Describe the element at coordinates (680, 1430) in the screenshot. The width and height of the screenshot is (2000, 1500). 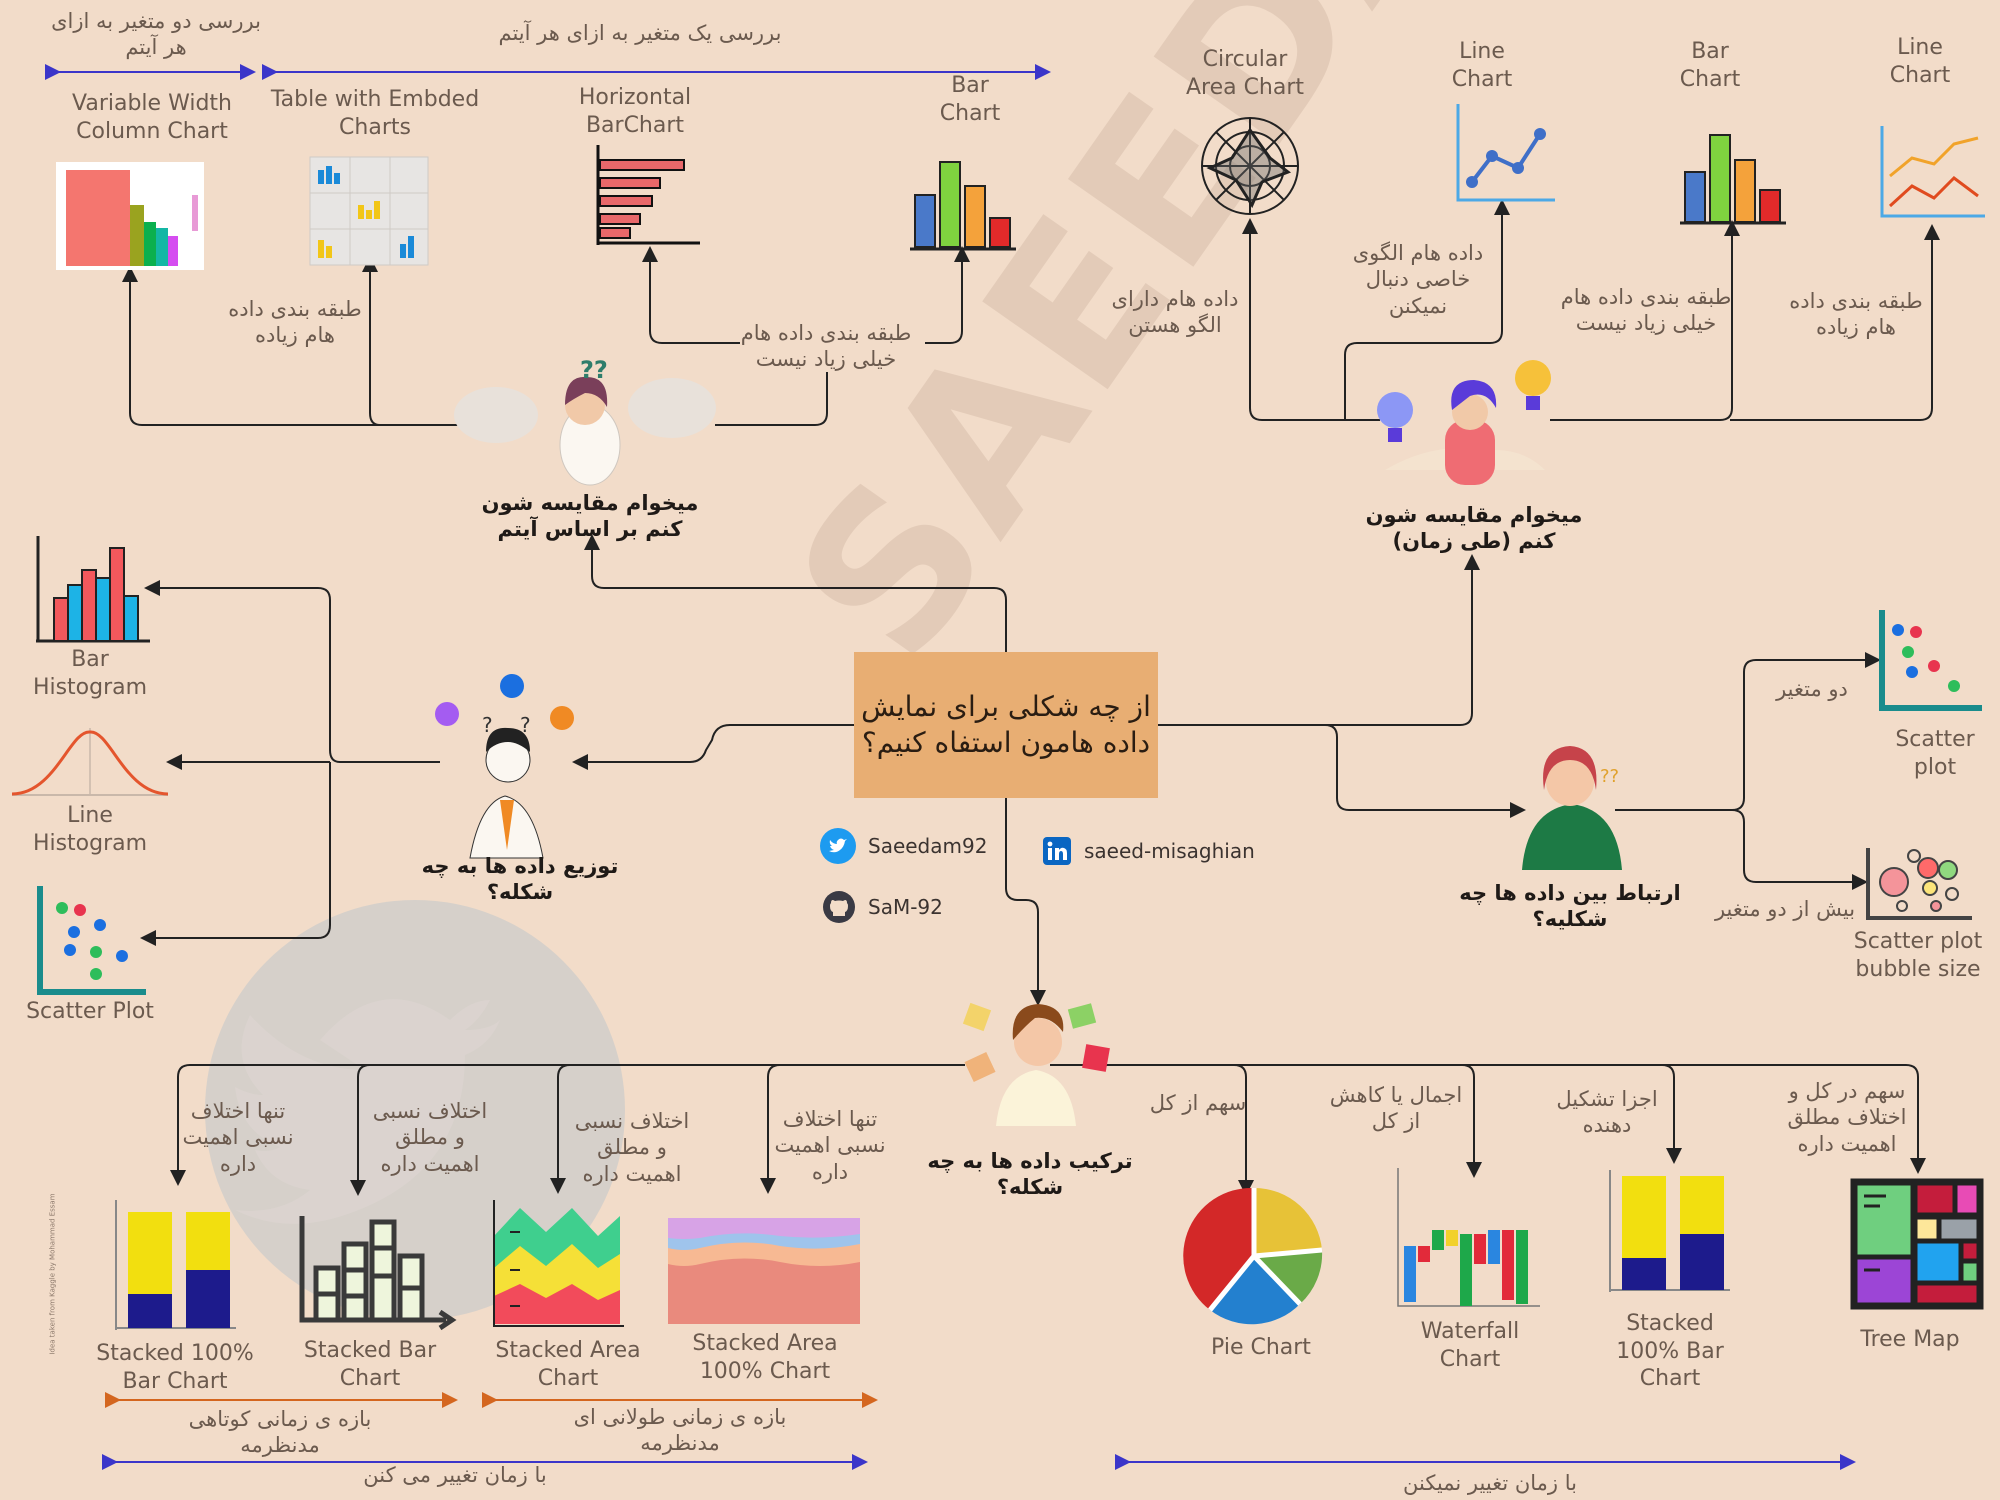
I see `note-long-period: بازه ی زمانی طولانی ای مدنظرمه` at that location.